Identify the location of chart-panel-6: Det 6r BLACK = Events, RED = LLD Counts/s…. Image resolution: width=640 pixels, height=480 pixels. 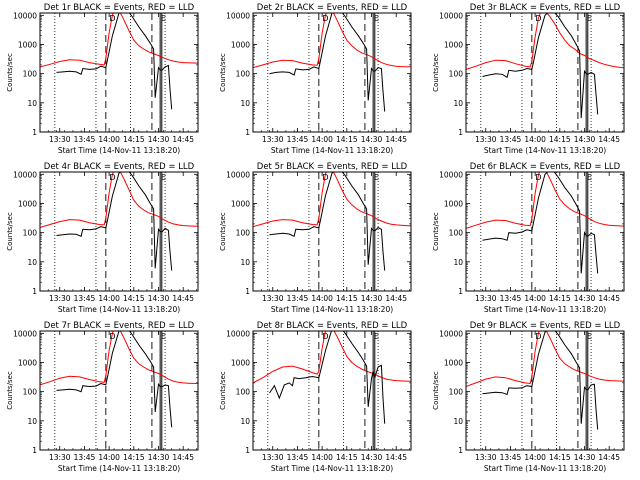
(528, 238).